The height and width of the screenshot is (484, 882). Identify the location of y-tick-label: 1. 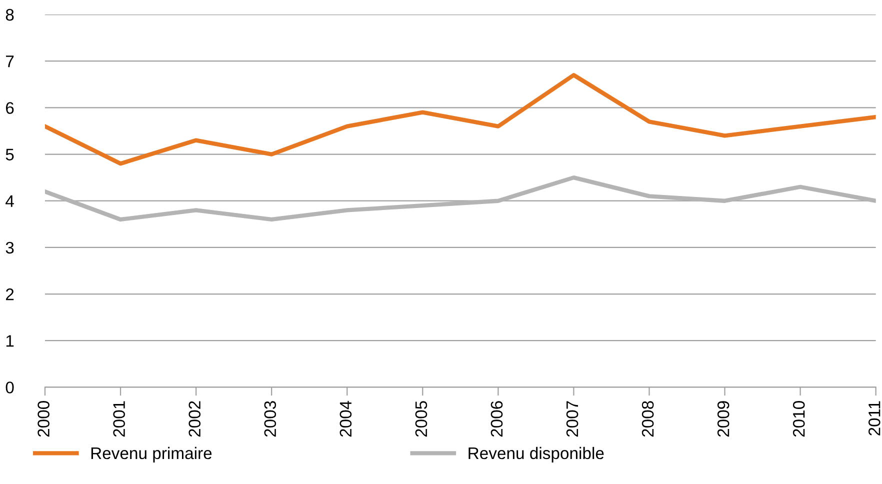
(10, 341).